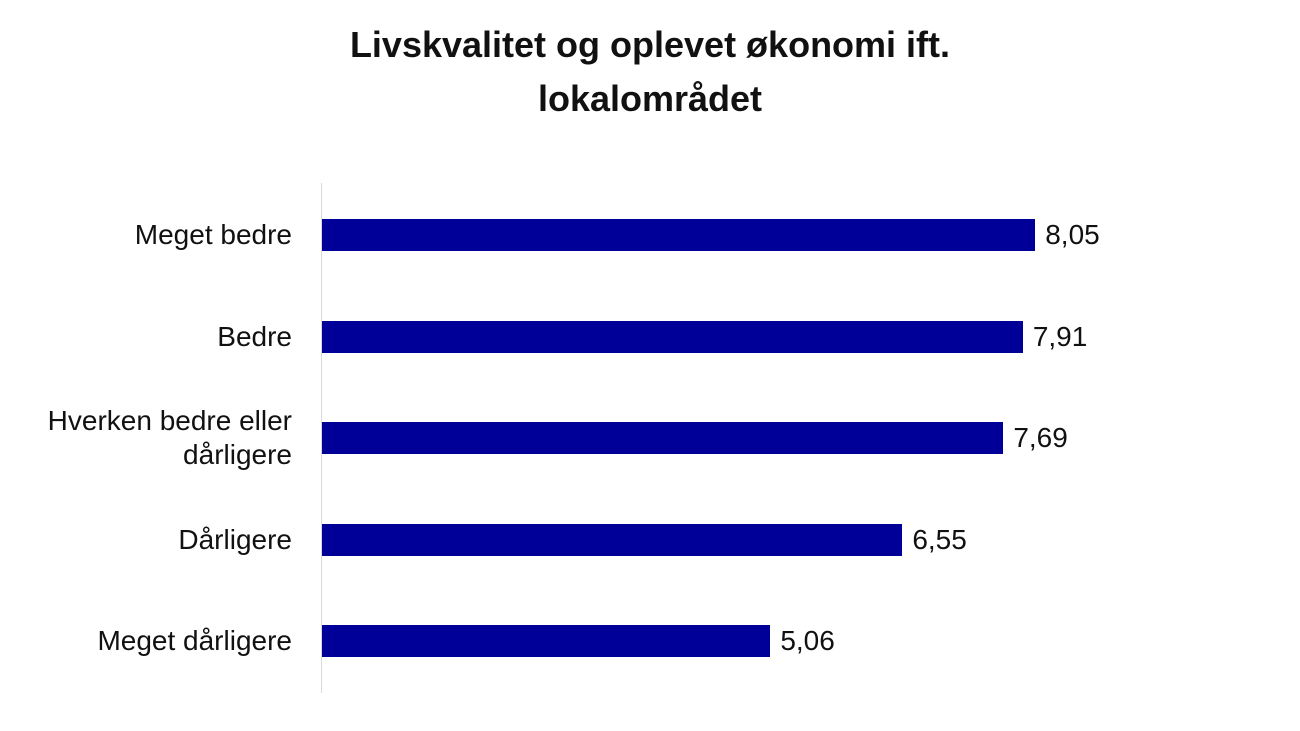  What do you see at coordinates (939, 539) in the screenshot?
I see `value-label: 6,55` at bounding box center [939, 539].